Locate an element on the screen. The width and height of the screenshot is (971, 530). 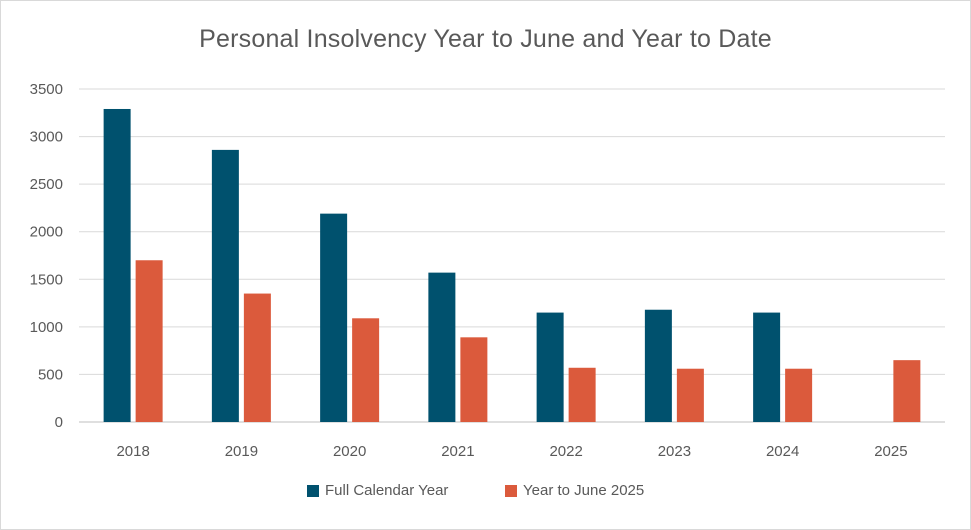
legend-label-series-1: Year to June 2025 is located at coordinates (584, 490).